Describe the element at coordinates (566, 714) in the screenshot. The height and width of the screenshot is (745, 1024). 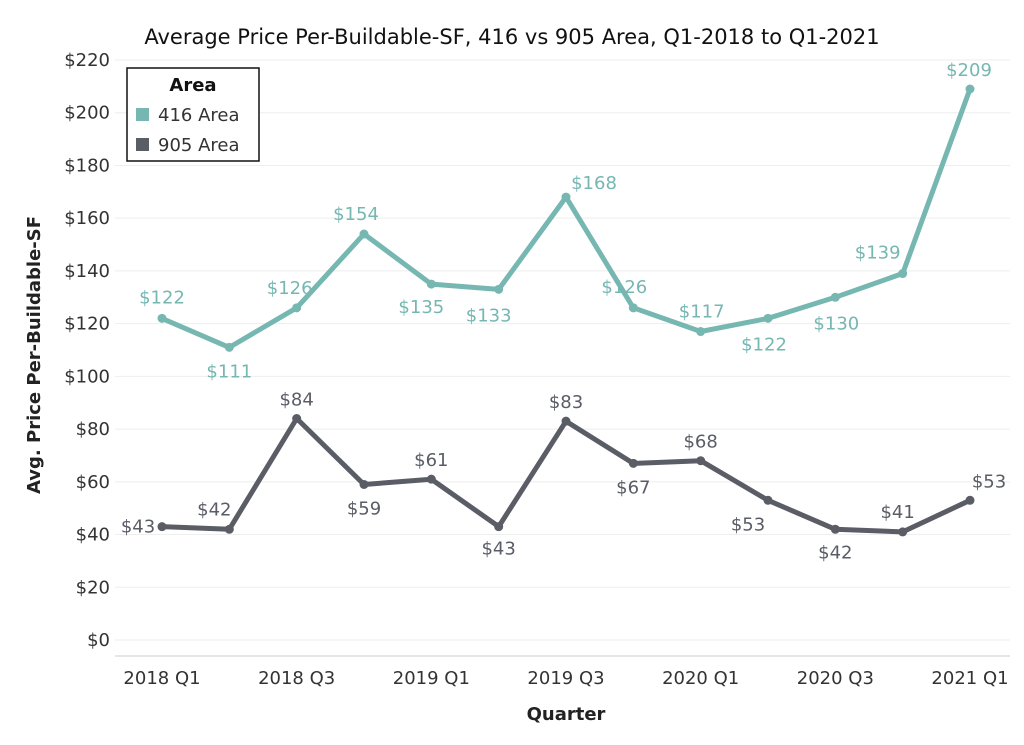
I see `x-axis-title: Quarter` at that location.